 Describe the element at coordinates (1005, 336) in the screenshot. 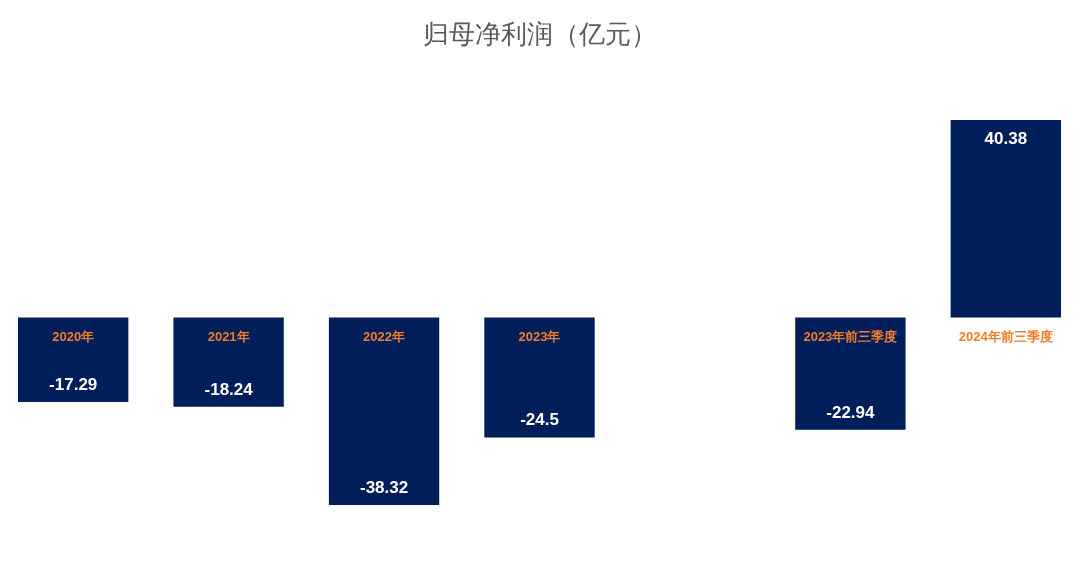

I see `x-tick-label: 2024年前三季度` at that location.